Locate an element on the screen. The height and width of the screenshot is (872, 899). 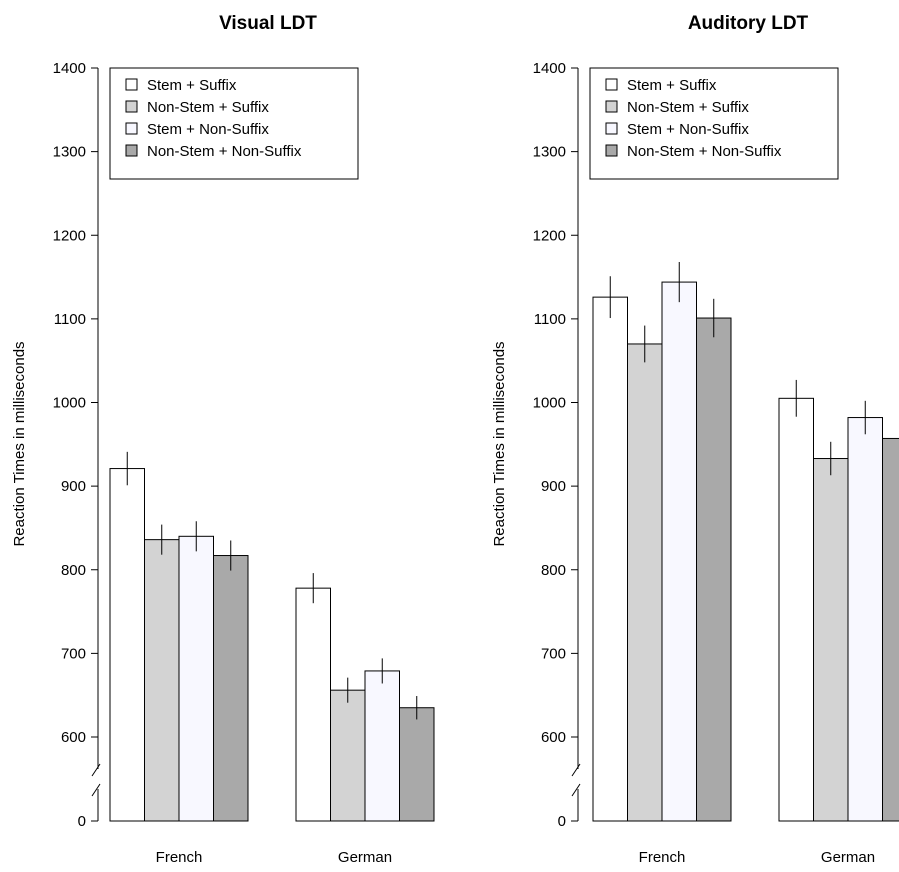
chart-title: Visual LDT is located at coordinates (268, 23).